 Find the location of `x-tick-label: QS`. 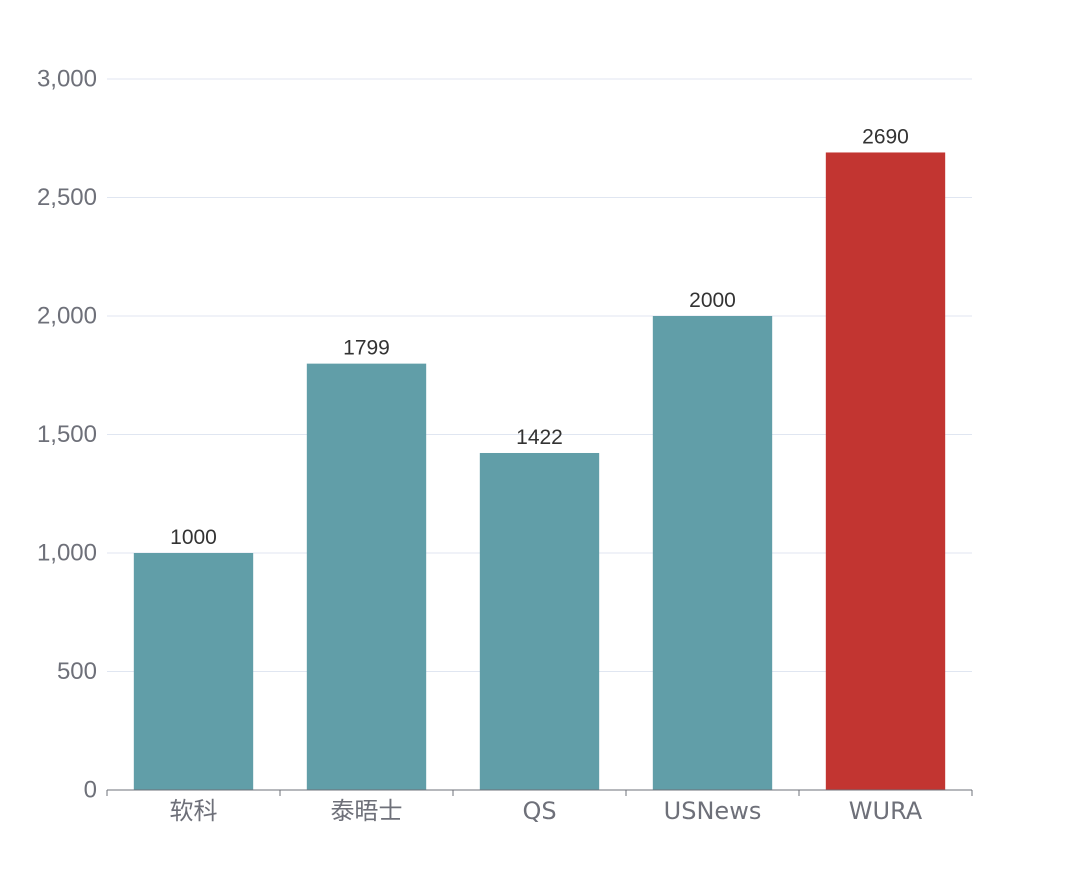

x-tick-label: QS is located at coordinates (539, 811).